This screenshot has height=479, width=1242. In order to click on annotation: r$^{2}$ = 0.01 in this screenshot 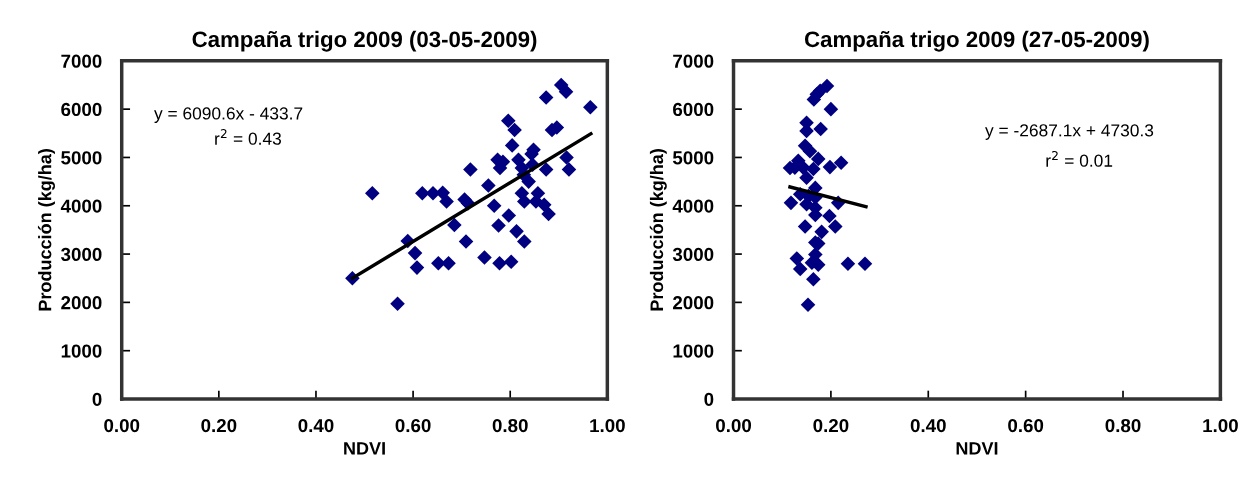, I will do `click(1079, 158)`.